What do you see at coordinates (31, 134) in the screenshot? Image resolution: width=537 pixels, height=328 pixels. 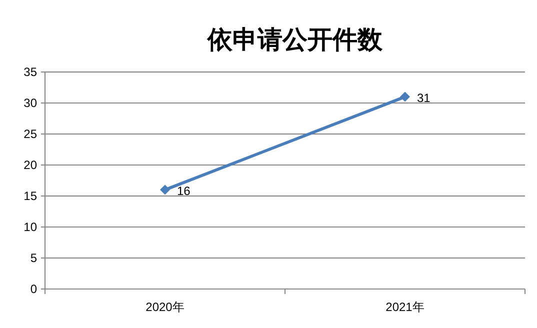 I see `y-tick-label: 25` at bounding box center [31, 134].